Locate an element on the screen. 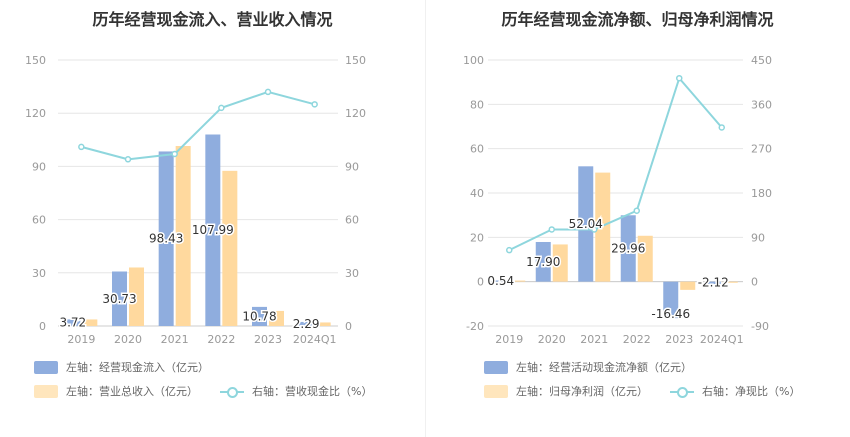 Image resolution: width=850 pixels, height=437 pixels. legend-item-ratio: 右轴：营收现金比（%） is located at coordinates (296, 391).